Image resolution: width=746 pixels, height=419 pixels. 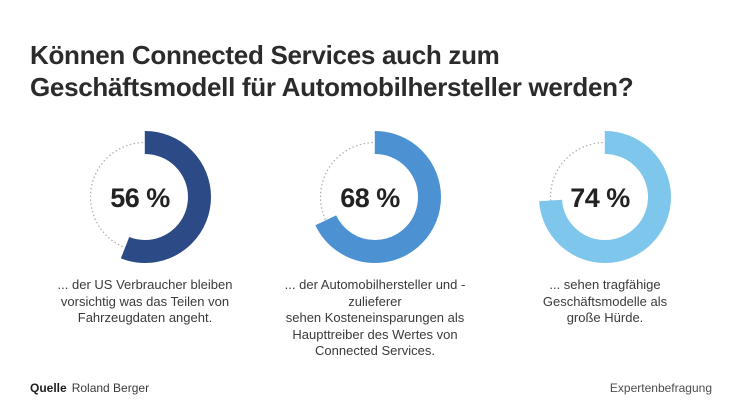 What do you see at coordinates (371, 388) in the screenshot?
I see `footer: Quelle Roland Berger Expertenbefragung` at bounding box center [371, 388].